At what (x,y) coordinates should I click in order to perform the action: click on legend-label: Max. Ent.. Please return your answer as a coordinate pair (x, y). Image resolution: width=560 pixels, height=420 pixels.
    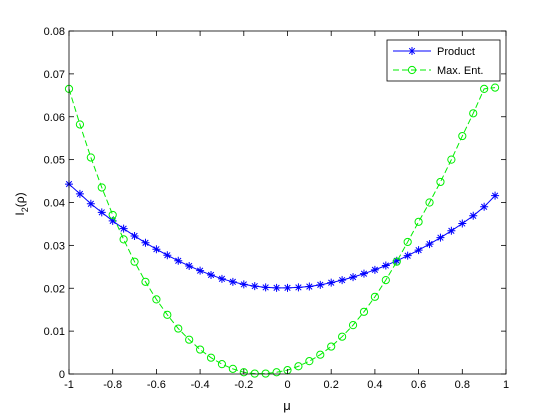
    Looking at the image, I should click on (460, 71).